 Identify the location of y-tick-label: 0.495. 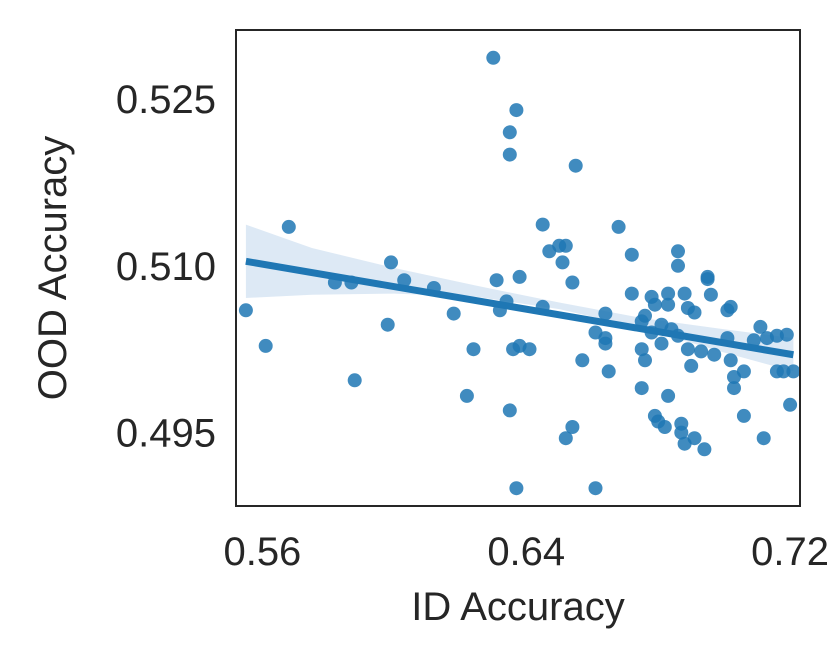
(166, 434).